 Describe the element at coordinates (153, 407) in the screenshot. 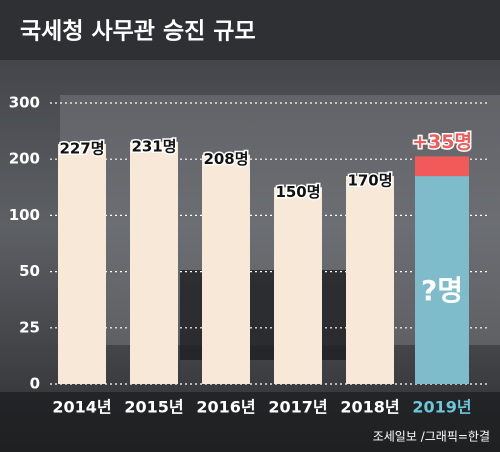

I see `x-tick-label: 2015년` at that location.